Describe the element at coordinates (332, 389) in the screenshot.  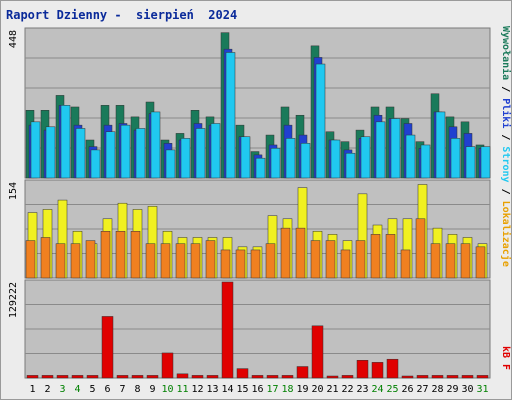
I see `x-tick-label: 21` at that location.